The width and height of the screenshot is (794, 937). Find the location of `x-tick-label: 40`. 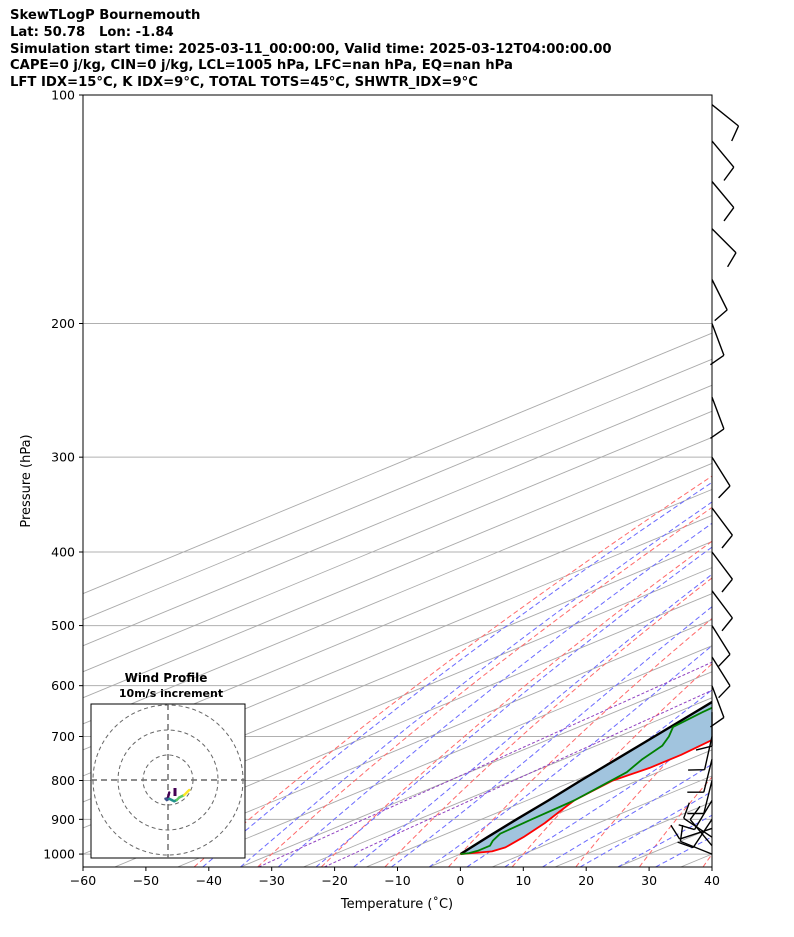

x-tick-label: 40 is located at coordinates (712, 880).